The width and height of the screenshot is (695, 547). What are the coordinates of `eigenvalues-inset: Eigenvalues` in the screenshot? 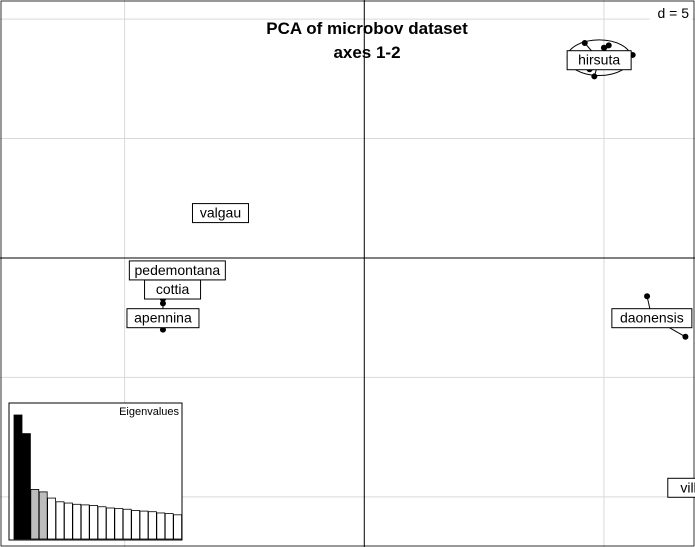 It's located at (95, 471).